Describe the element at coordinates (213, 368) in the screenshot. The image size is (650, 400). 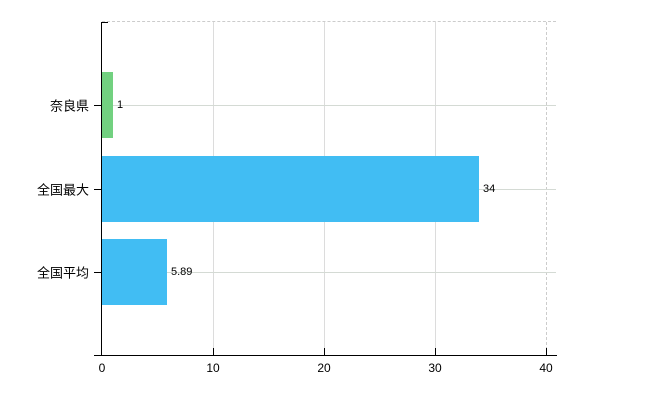
I see `x-tick-label-10: 10` at that location.